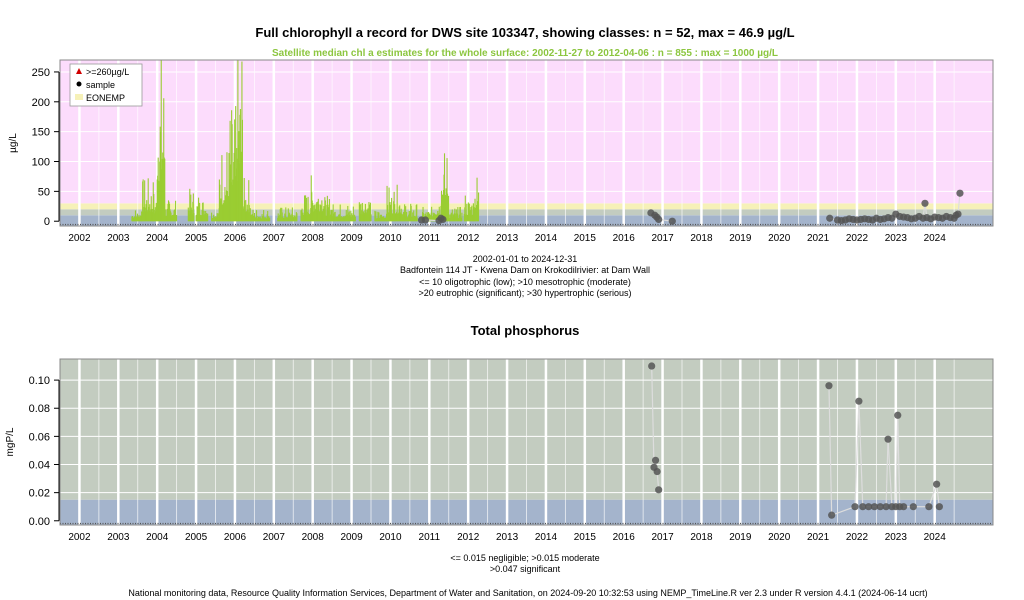 This screenshot has height=600, width=1024. Describe the element at coordinates (430, 238) in the screenshot. I see `x-tick-label-2011: 2011` at that location.